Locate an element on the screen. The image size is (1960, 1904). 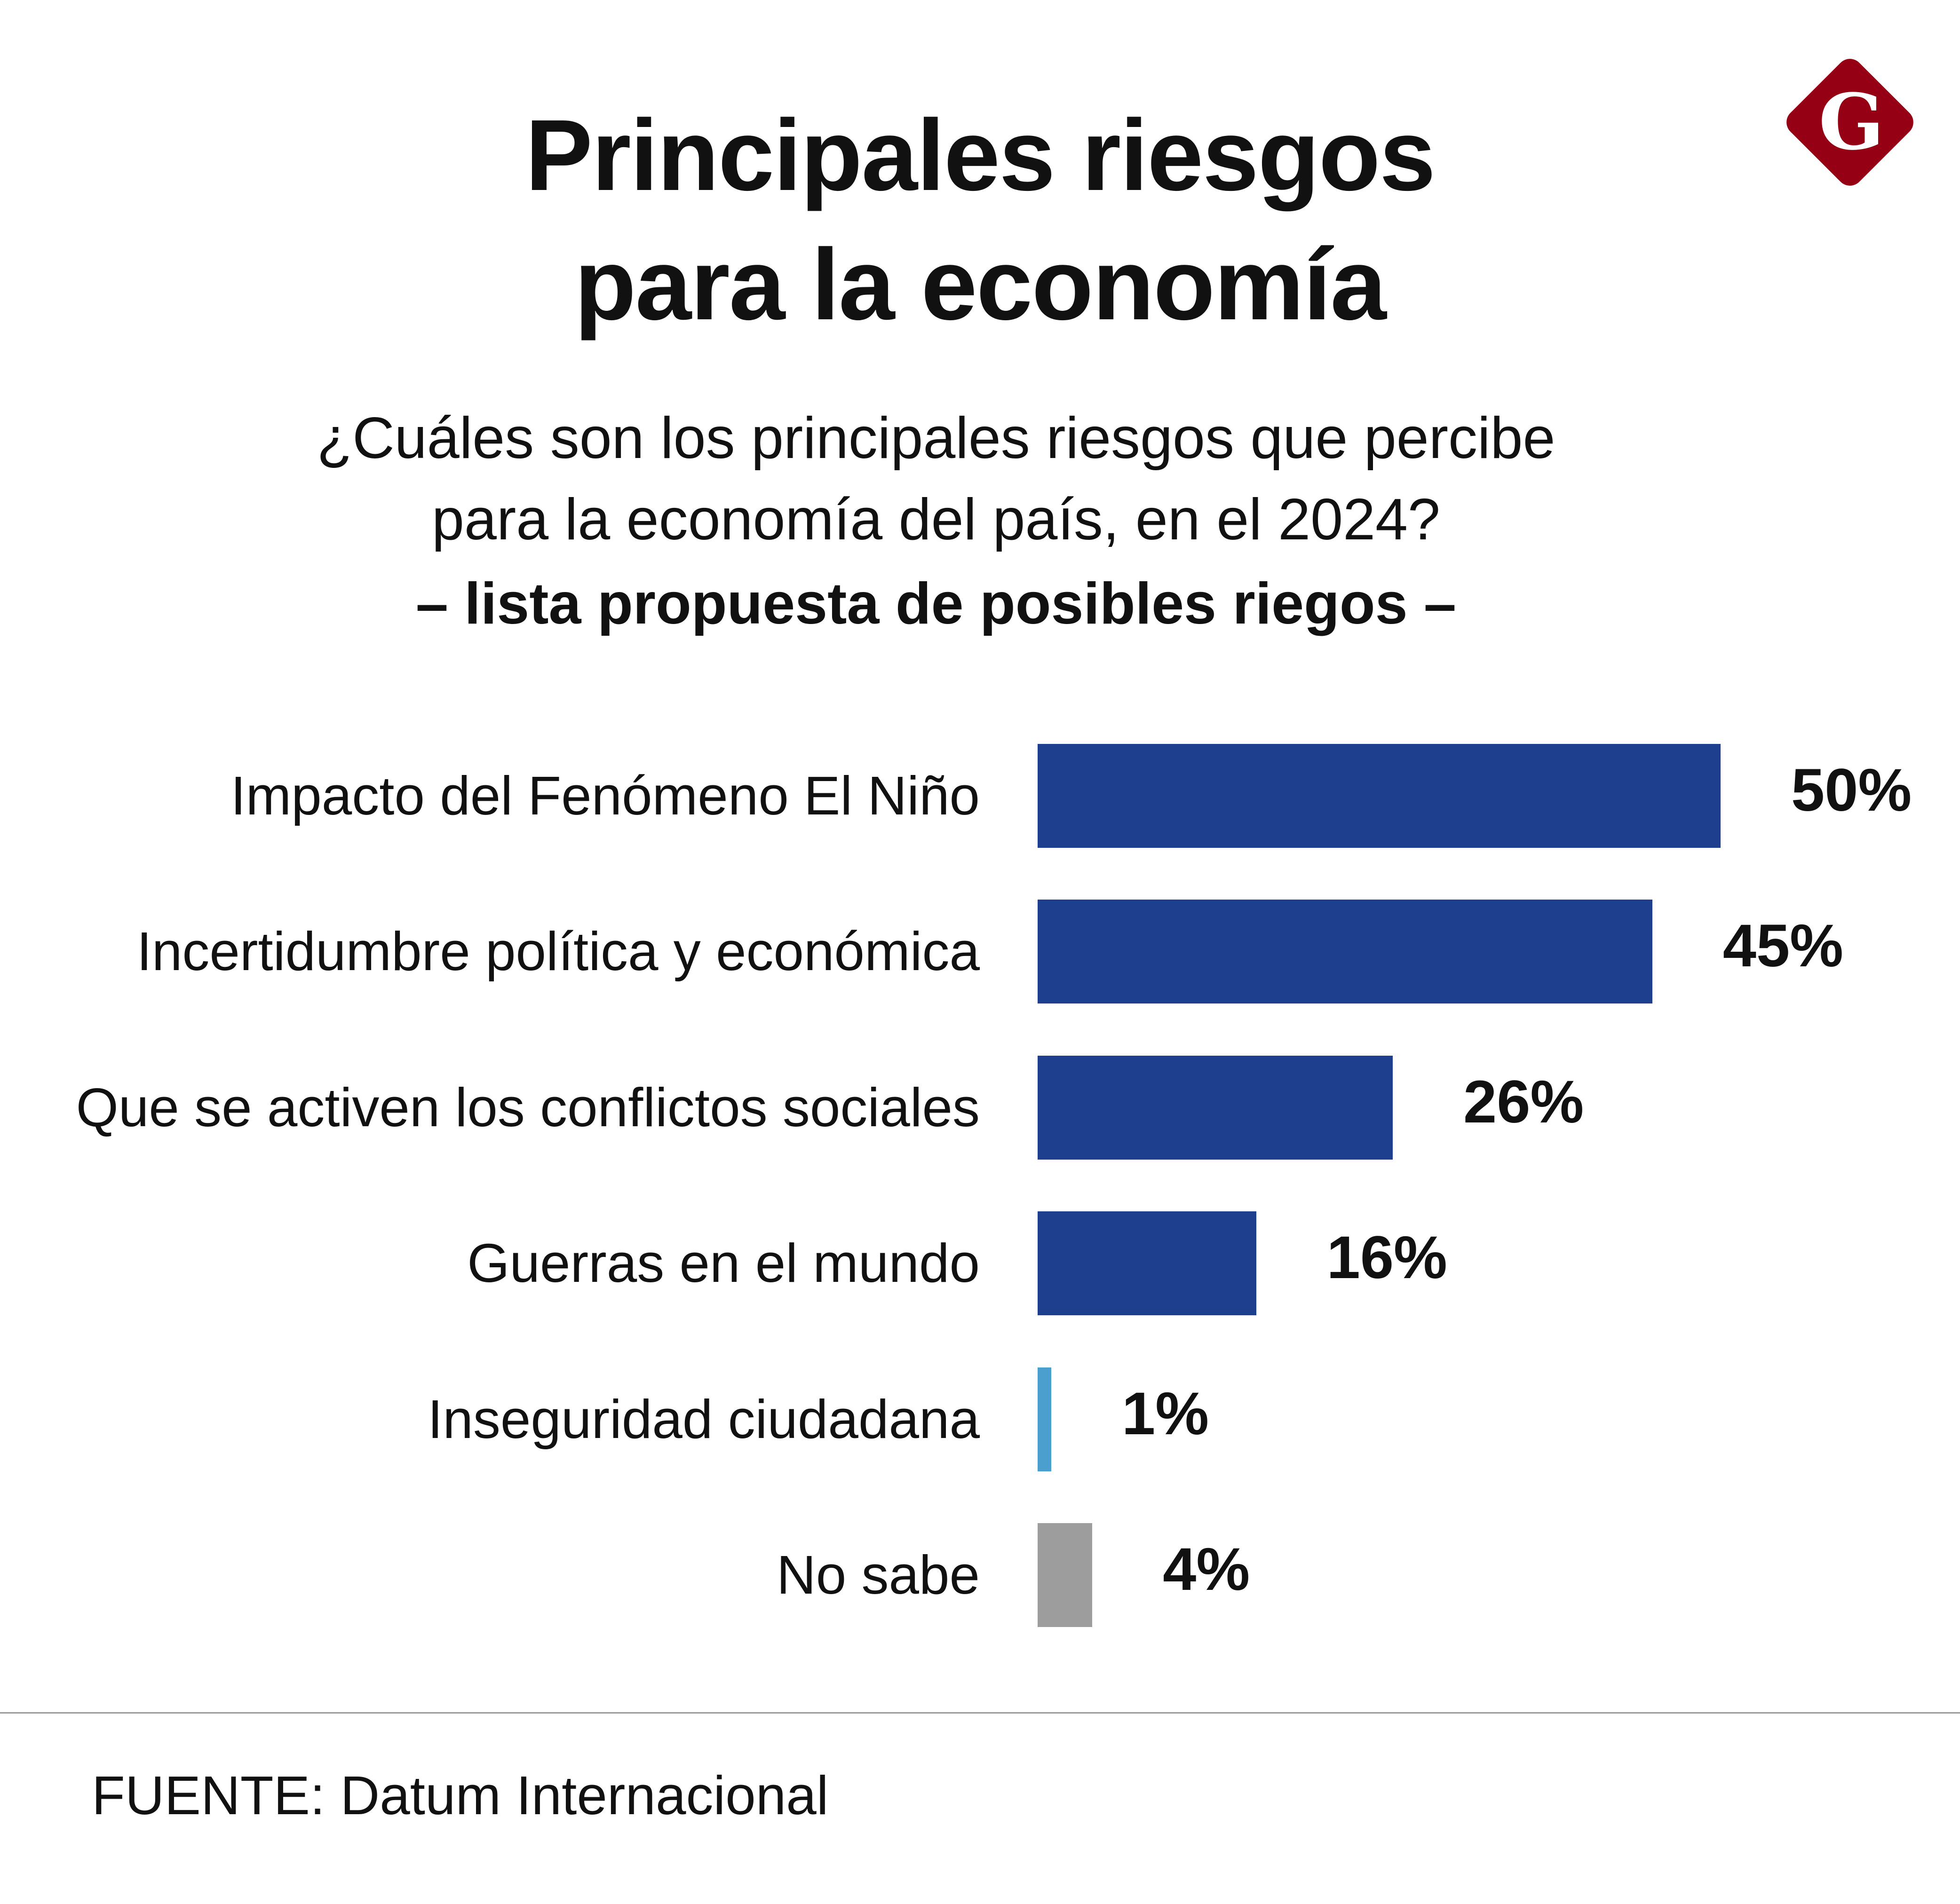
logo-letter: G is located at coordinates (1851, 122).